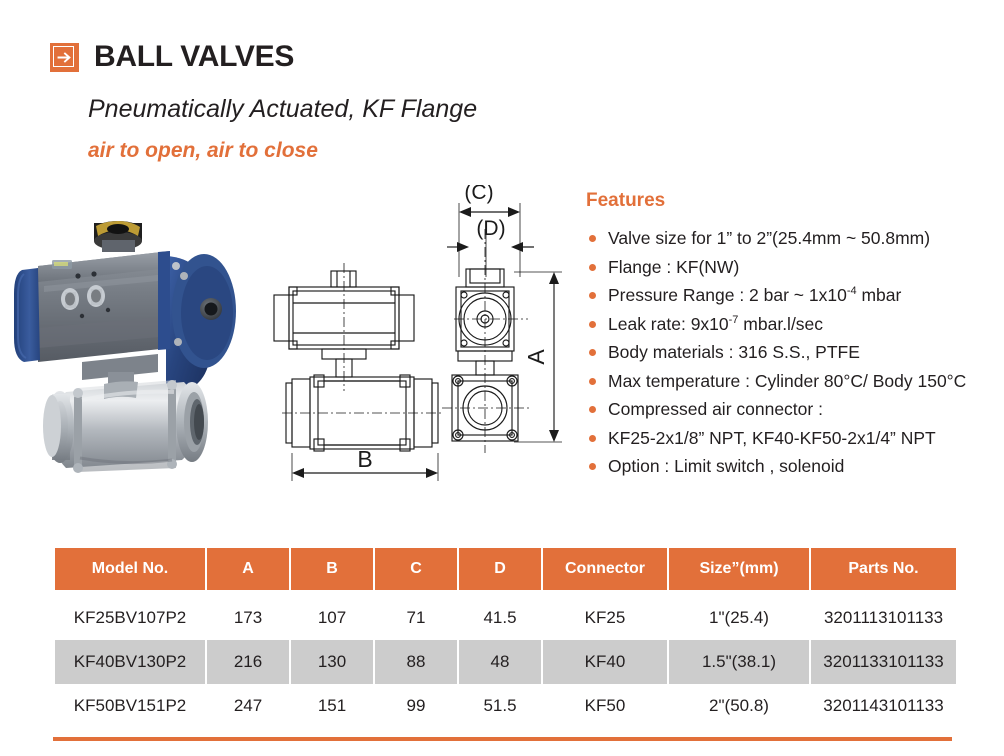 This screenshot has height=756, width=1004. Describe the element at coordinates (883, 662) in the screenshot. I see `cell-parts: 3201133101133` at that location.